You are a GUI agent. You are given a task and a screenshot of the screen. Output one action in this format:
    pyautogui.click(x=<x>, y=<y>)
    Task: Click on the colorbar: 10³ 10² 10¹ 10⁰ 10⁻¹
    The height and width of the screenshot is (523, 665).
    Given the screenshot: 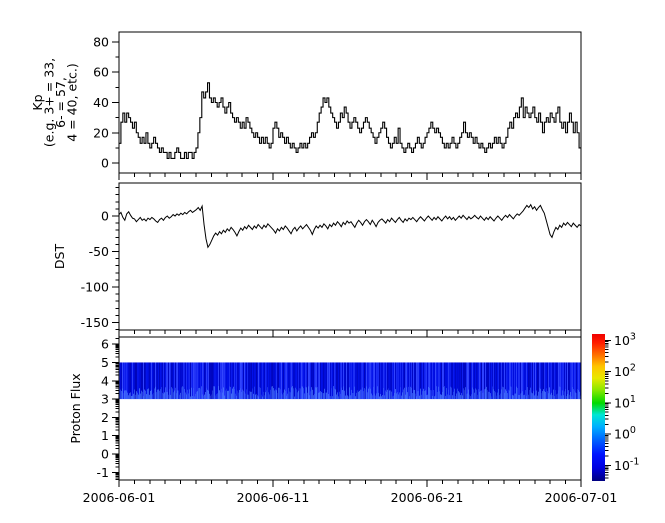 What is the action you would take?
    pyautogui.click(x=615, y=406)
    